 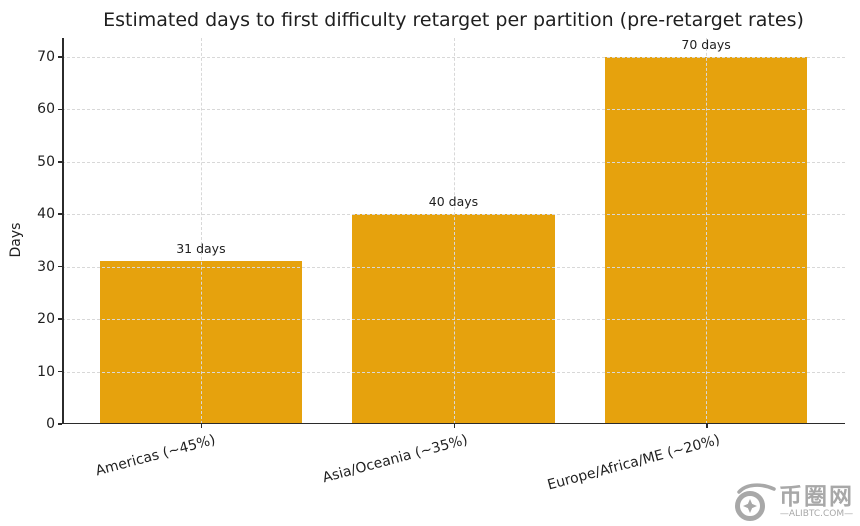 I want to click on coin-swirl-logo-icon, so click(x=755, y=502).